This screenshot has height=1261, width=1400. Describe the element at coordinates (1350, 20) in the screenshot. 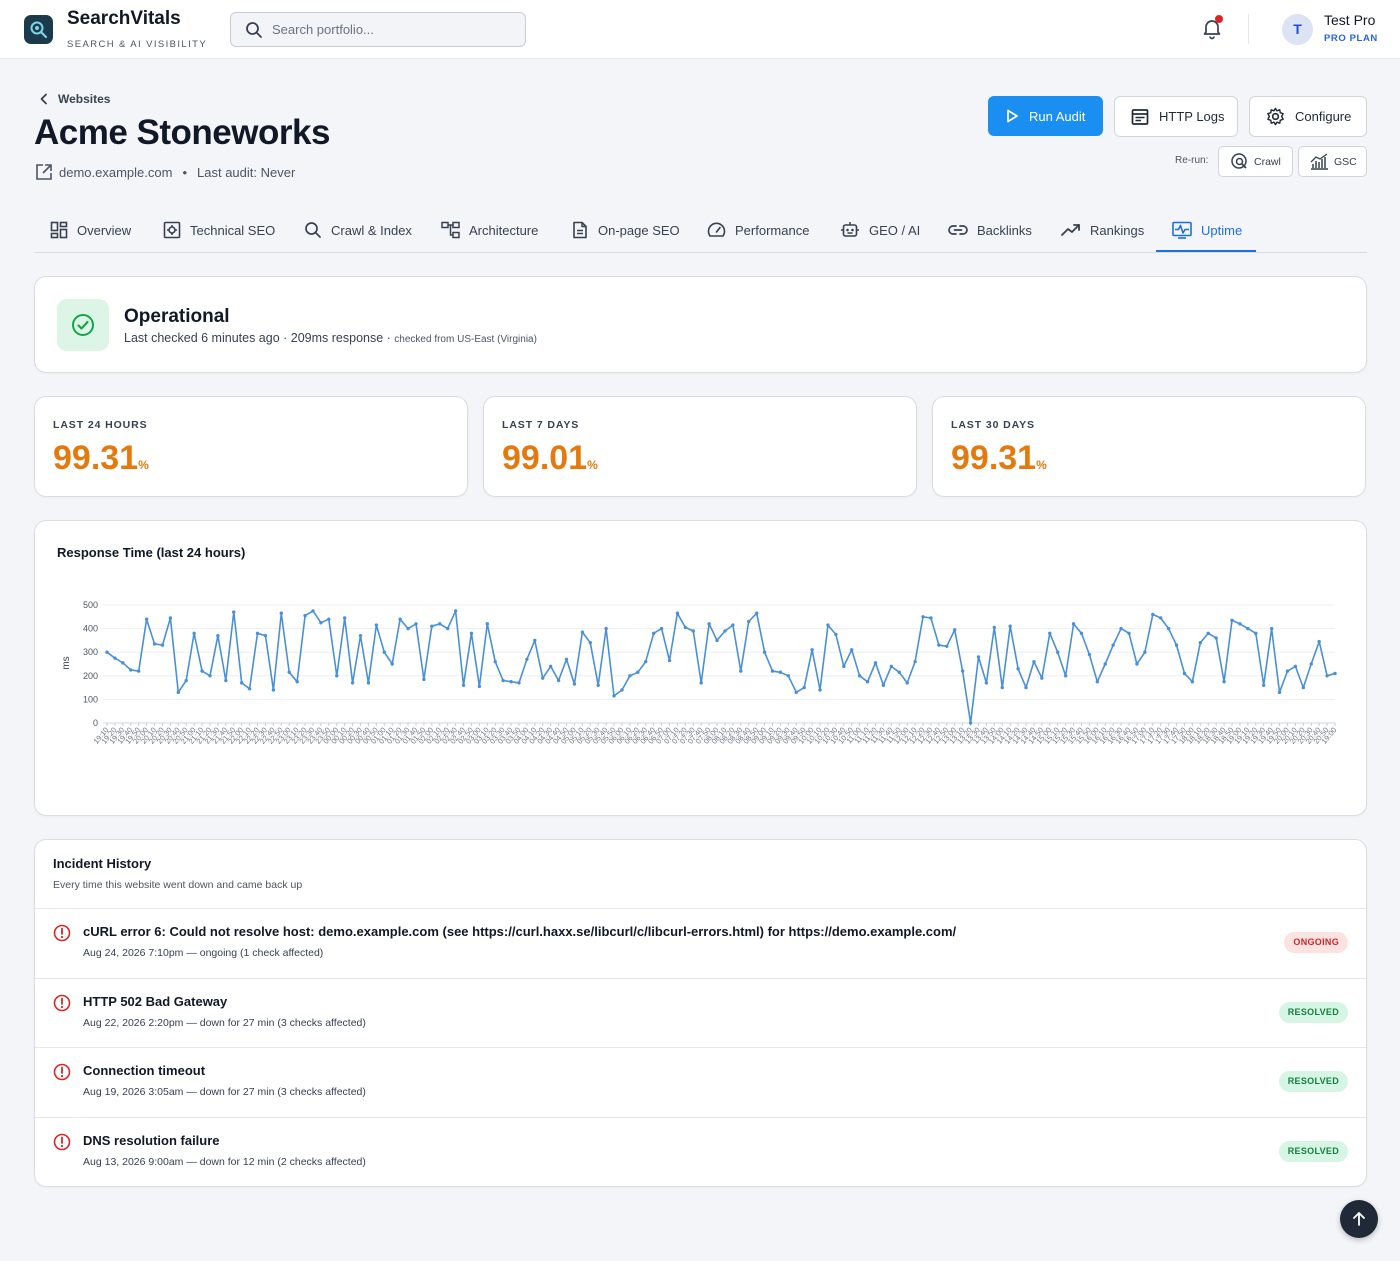

I see `user-name: Test Pro` at that location.